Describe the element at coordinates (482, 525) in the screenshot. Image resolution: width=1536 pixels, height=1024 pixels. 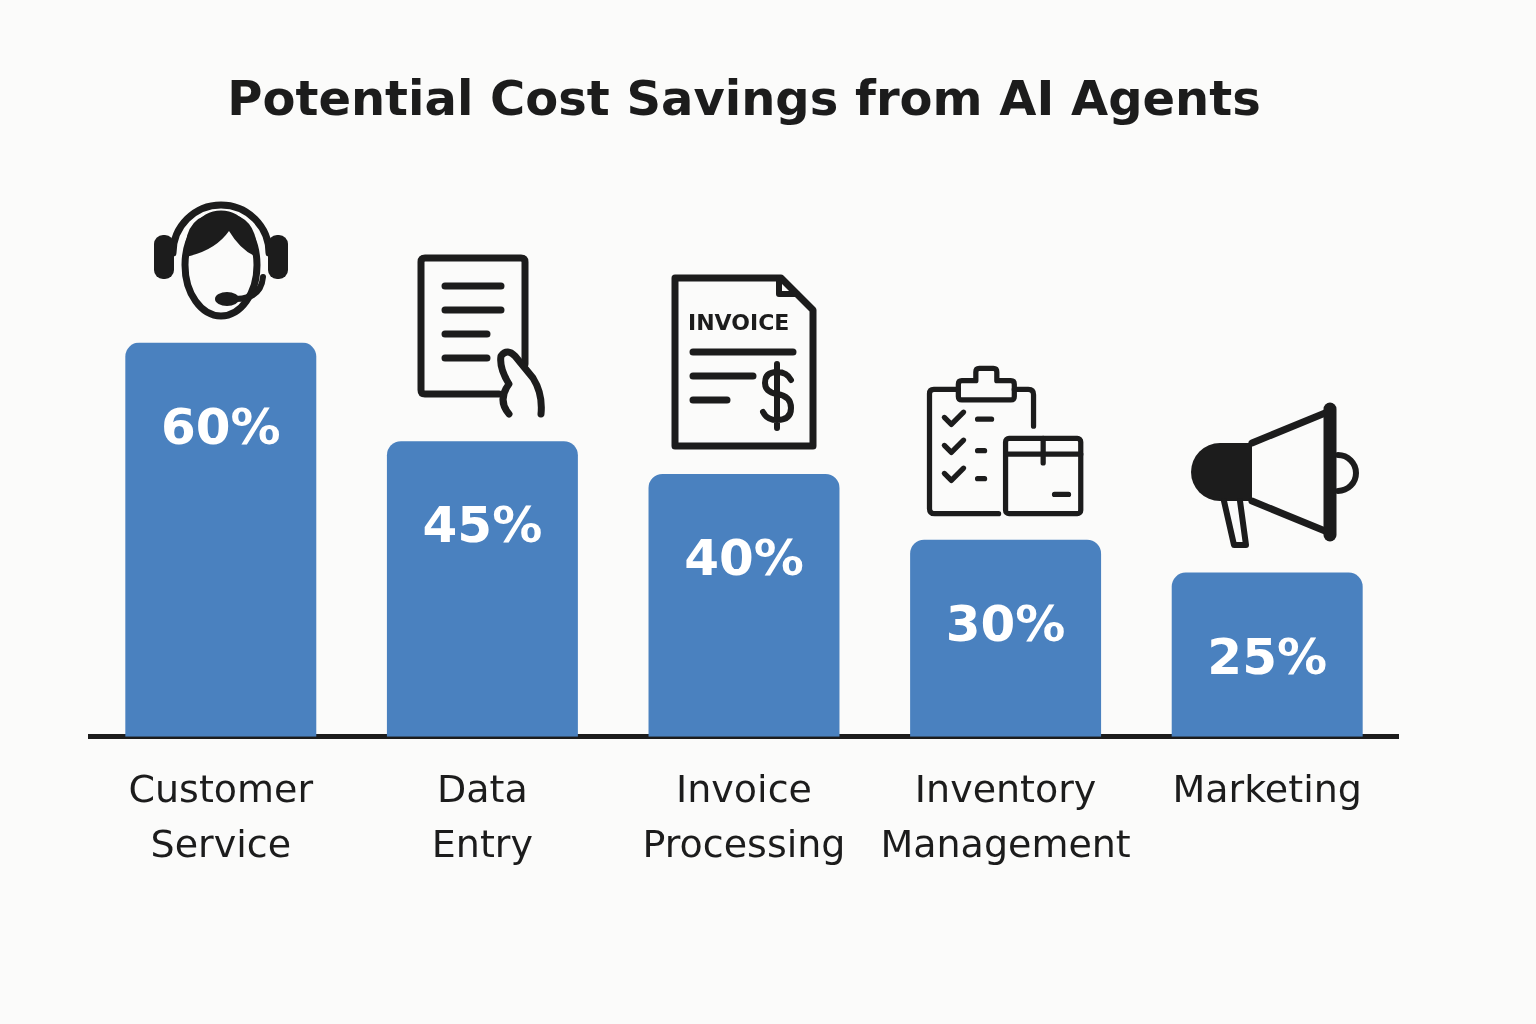
I see `data-label: 45%` at that location.